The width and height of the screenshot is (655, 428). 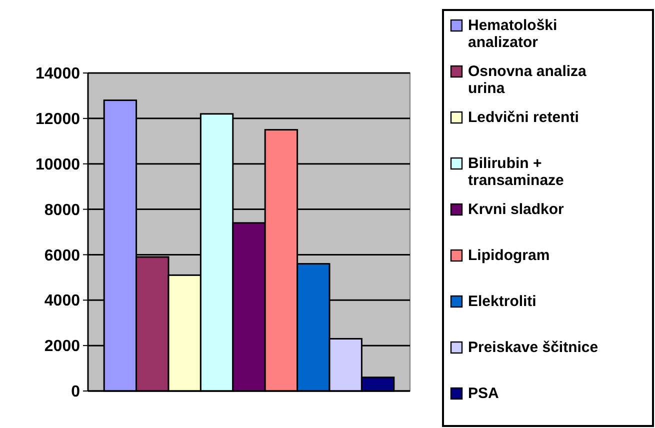 I want to click on legend-label: Elektroliti, so click(x=502, y=301).